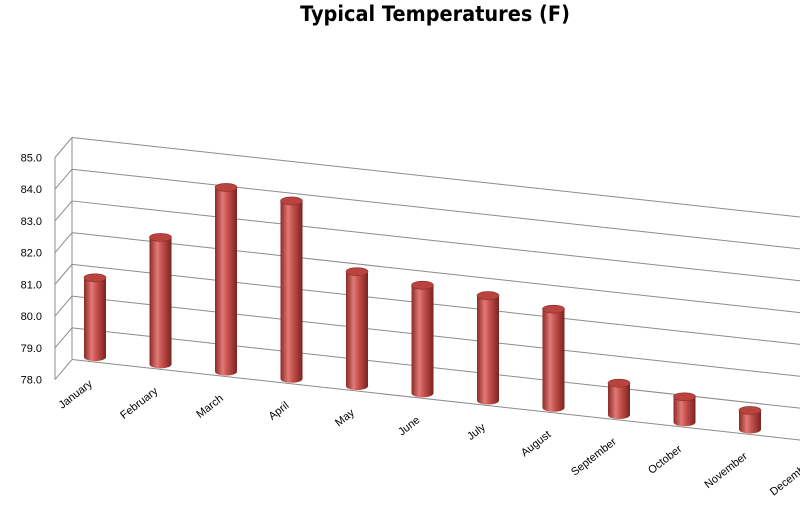 This screenshot has width=800, height=506. What do you see at coordinates (31, 285) in the screenshot?
I see `y-tick-label: 81.0` at bounding box center [31, 285].